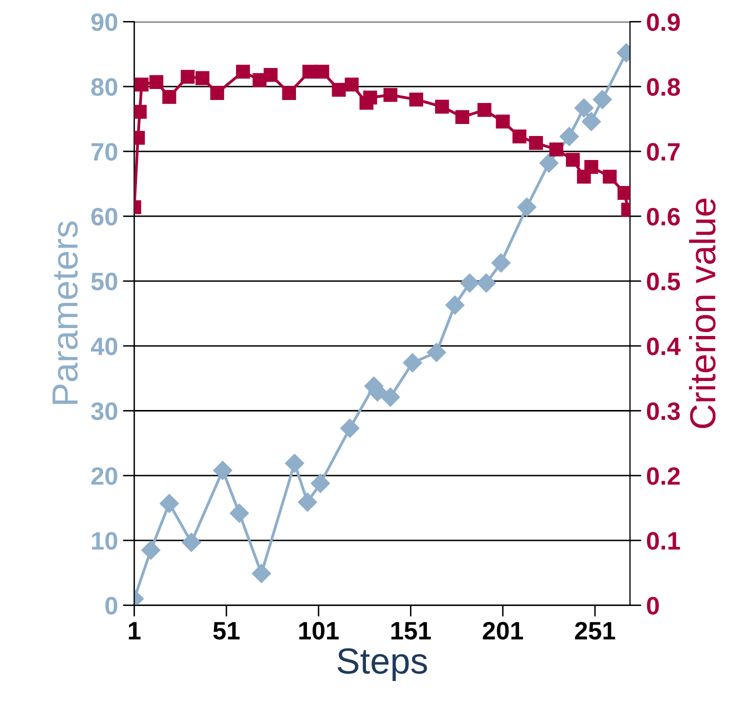  I want to click on y-tick-label: 80, so click(104, 87).